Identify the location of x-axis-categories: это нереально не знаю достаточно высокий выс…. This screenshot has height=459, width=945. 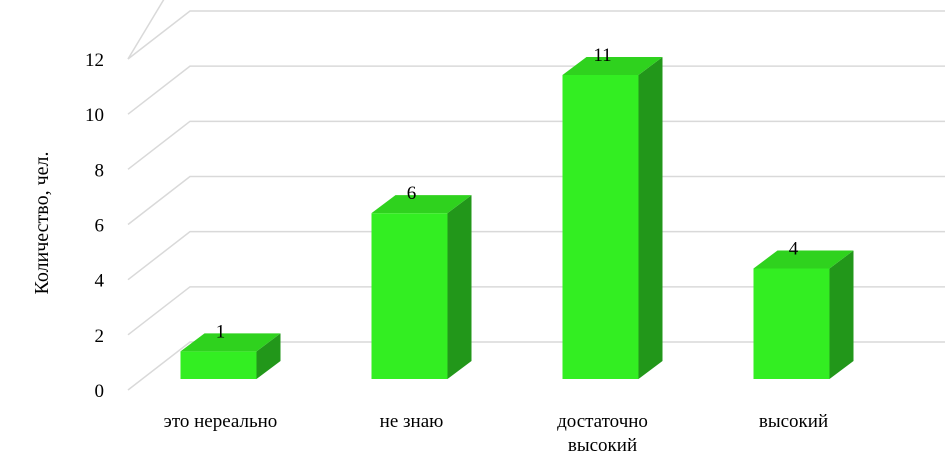
(496, 433).